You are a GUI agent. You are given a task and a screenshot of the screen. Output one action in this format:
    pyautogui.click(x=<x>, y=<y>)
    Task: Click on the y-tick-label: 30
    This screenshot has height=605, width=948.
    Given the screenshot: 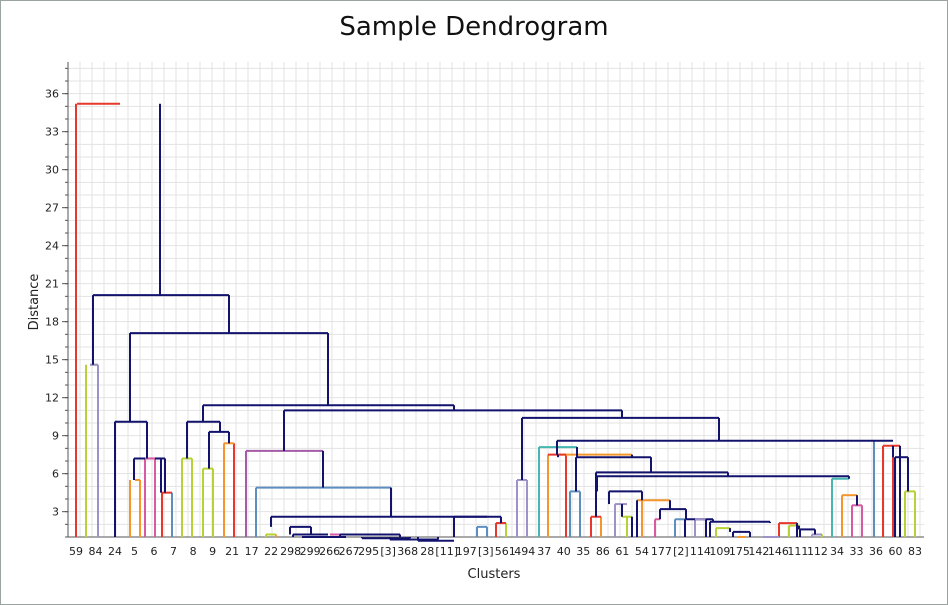 What is the action you would take?
    pyautogui.click(x=52, y=170)
    